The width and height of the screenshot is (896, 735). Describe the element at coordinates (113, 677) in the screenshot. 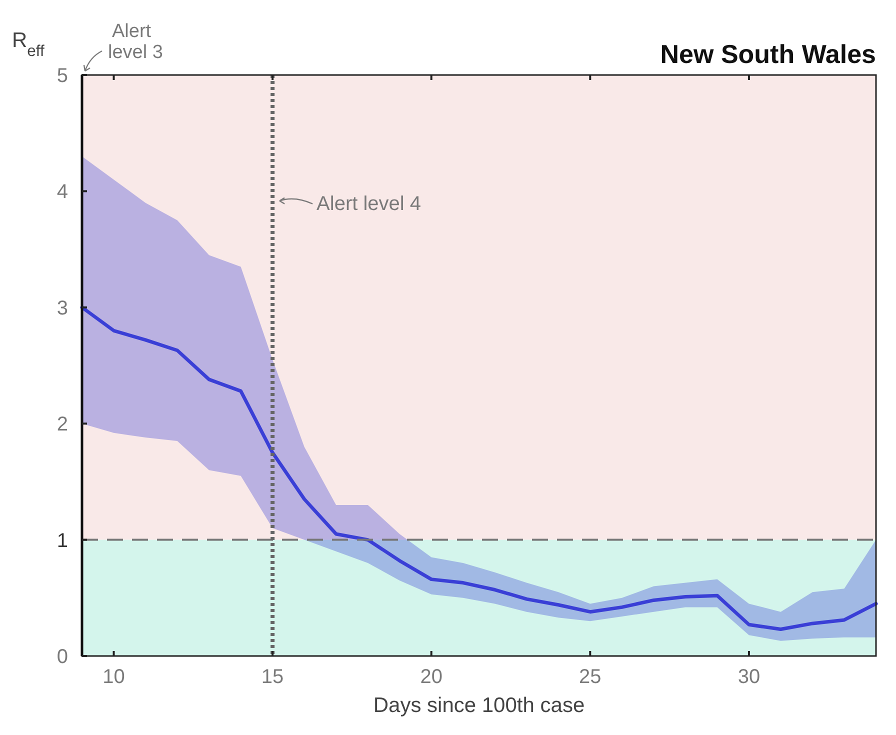

I see `x-tick-label: 10` at that location.